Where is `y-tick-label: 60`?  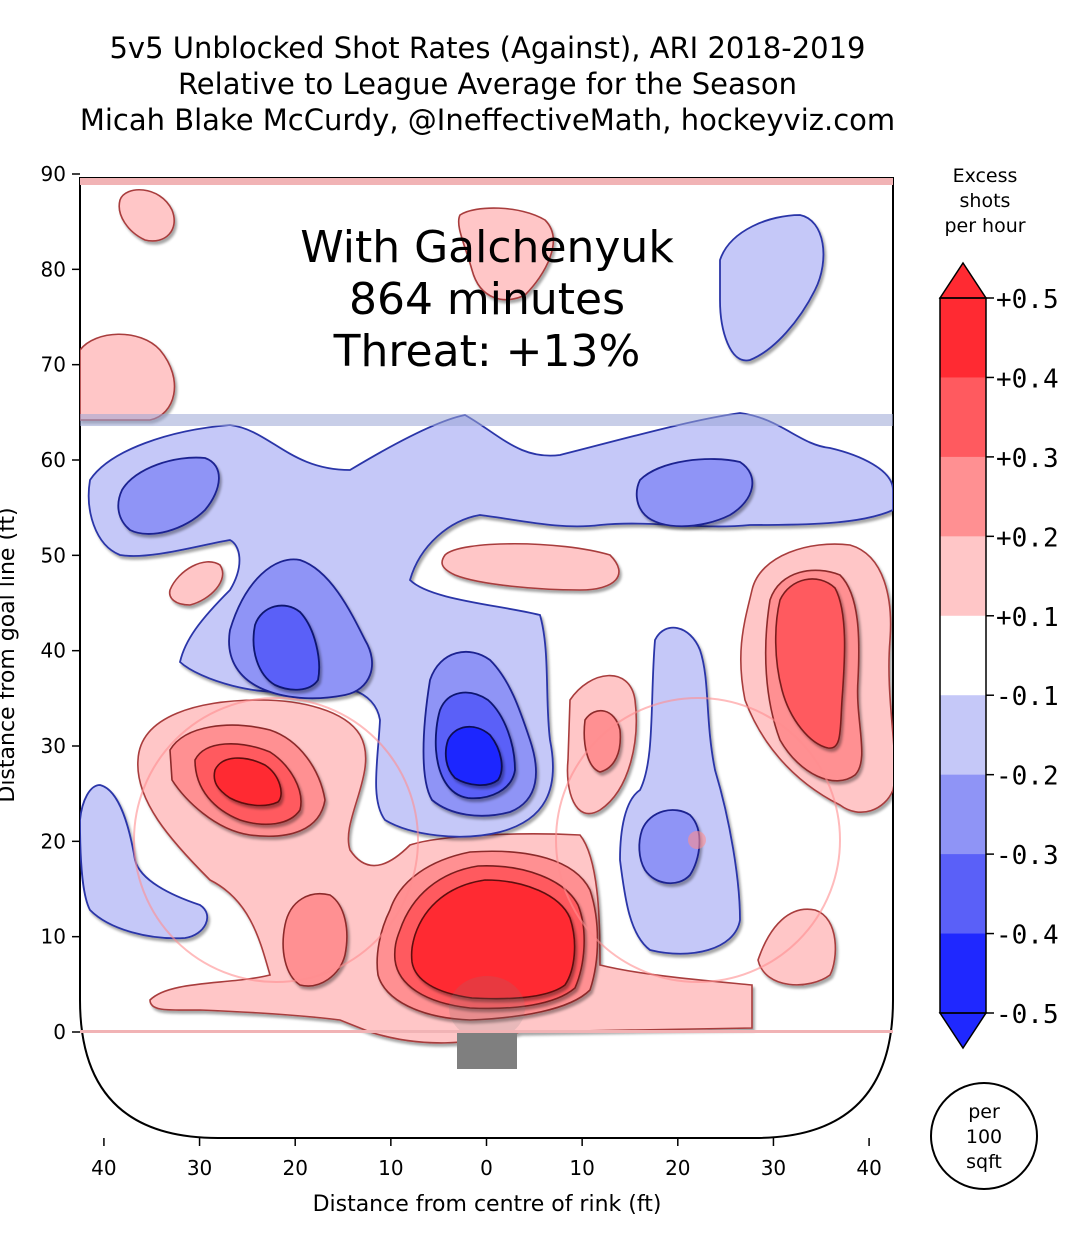 y-tick-label: 60 is located at coordinates (53, 460).